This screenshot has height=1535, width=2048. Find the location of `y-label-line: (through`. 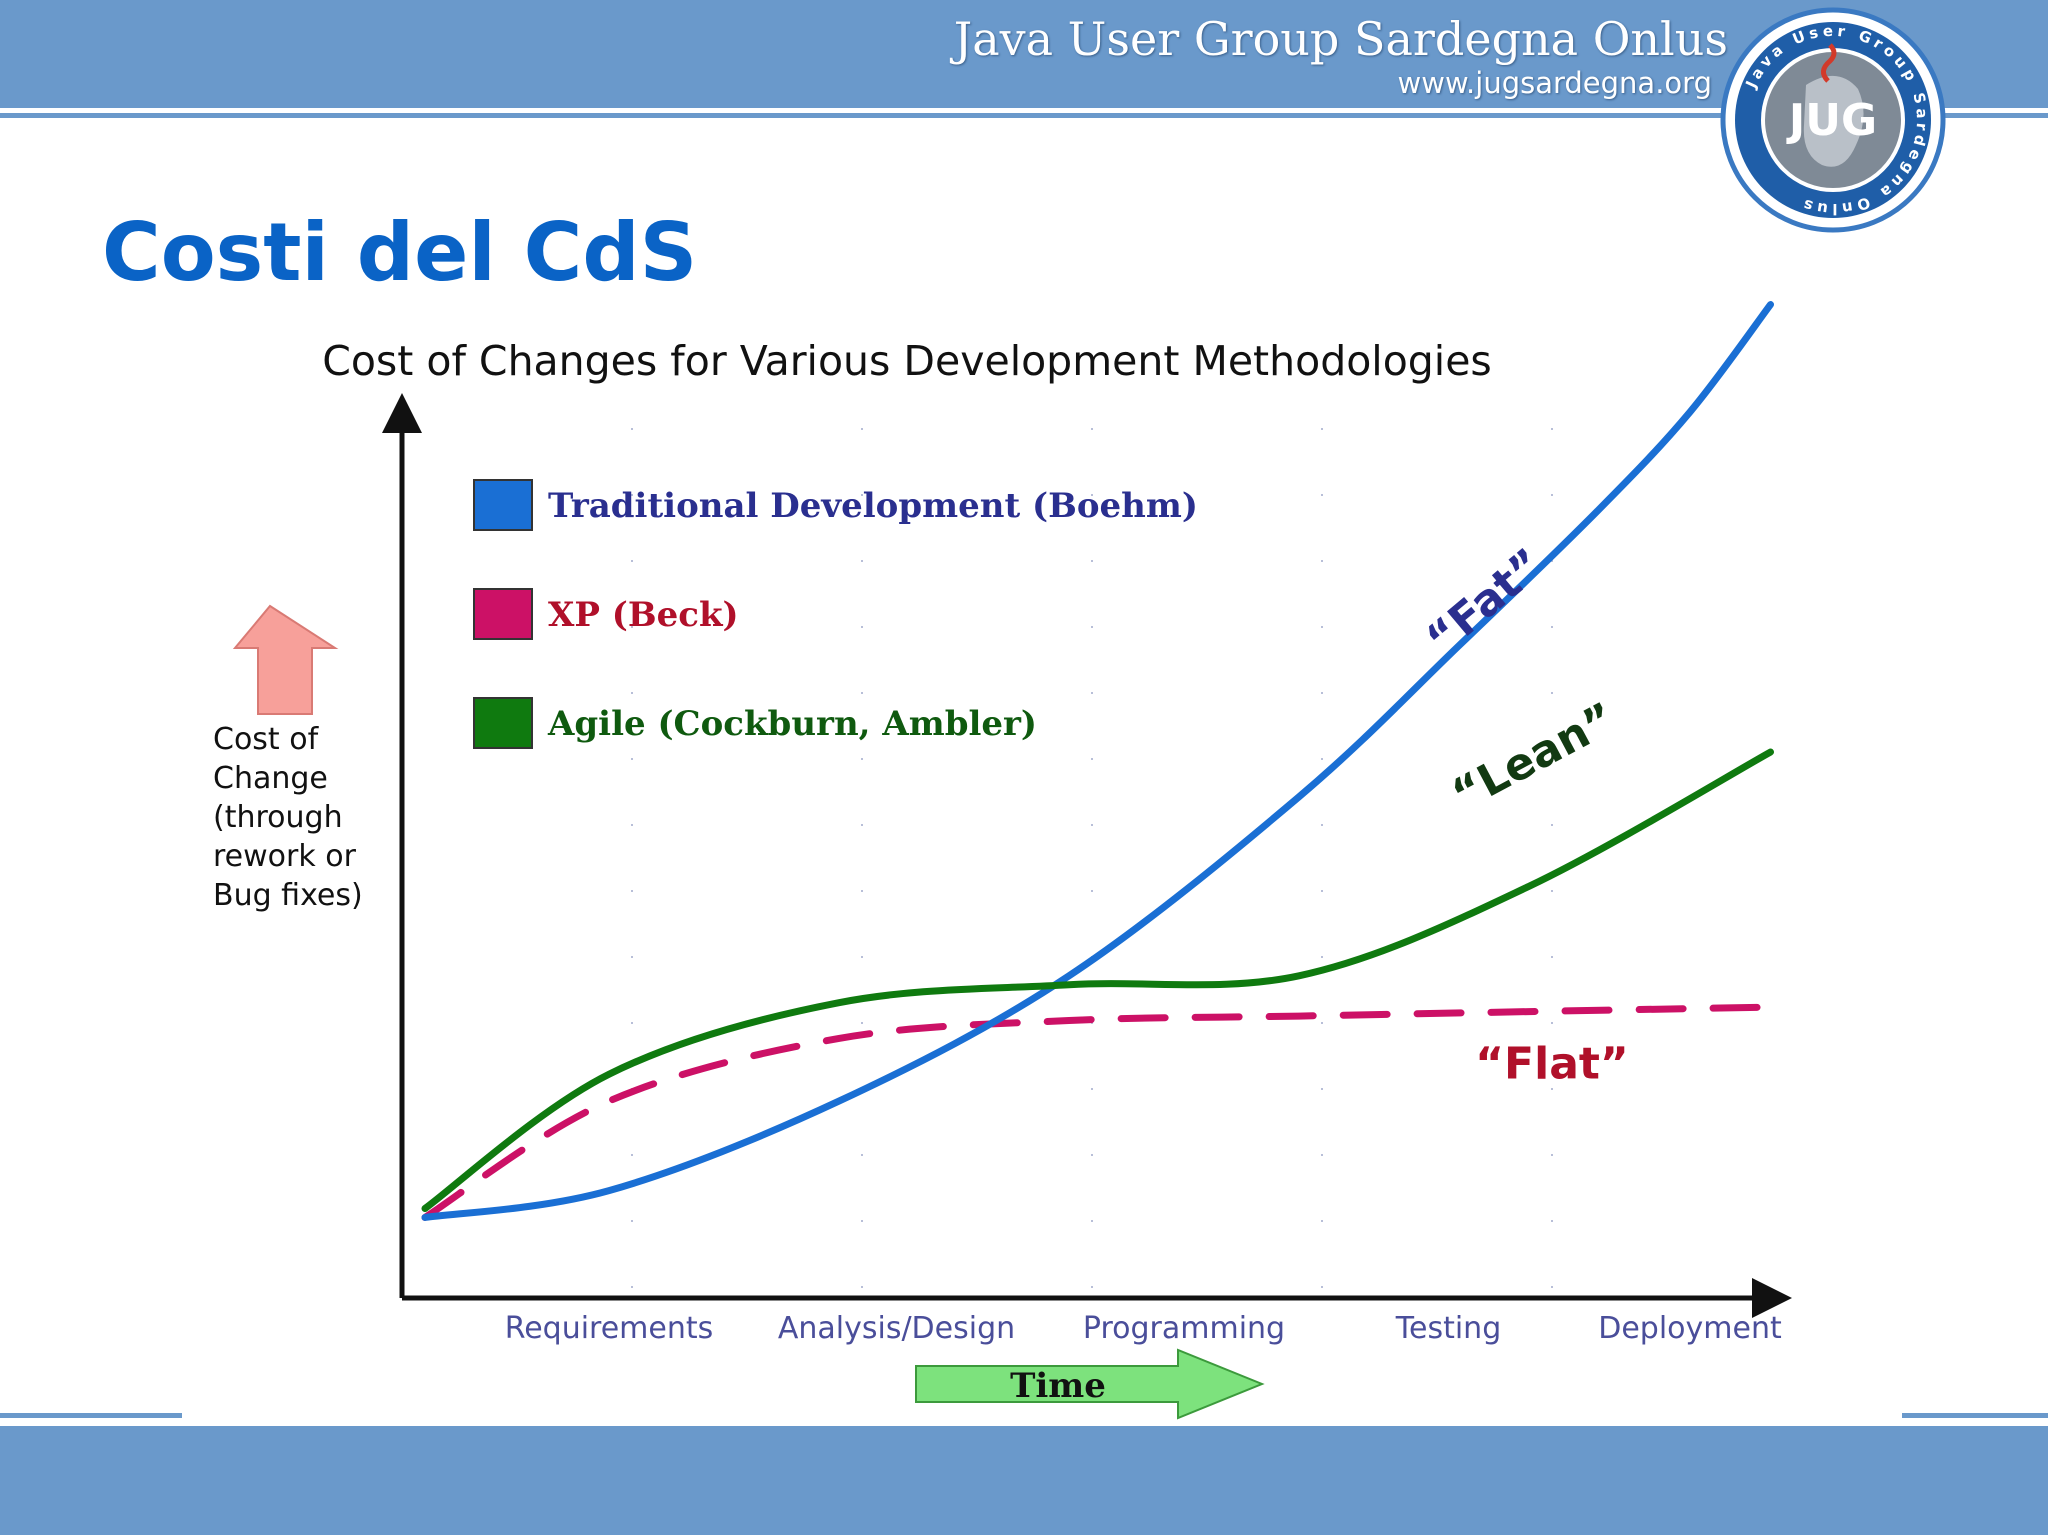

y-label-line: (through is located at coordinates (278, 817).